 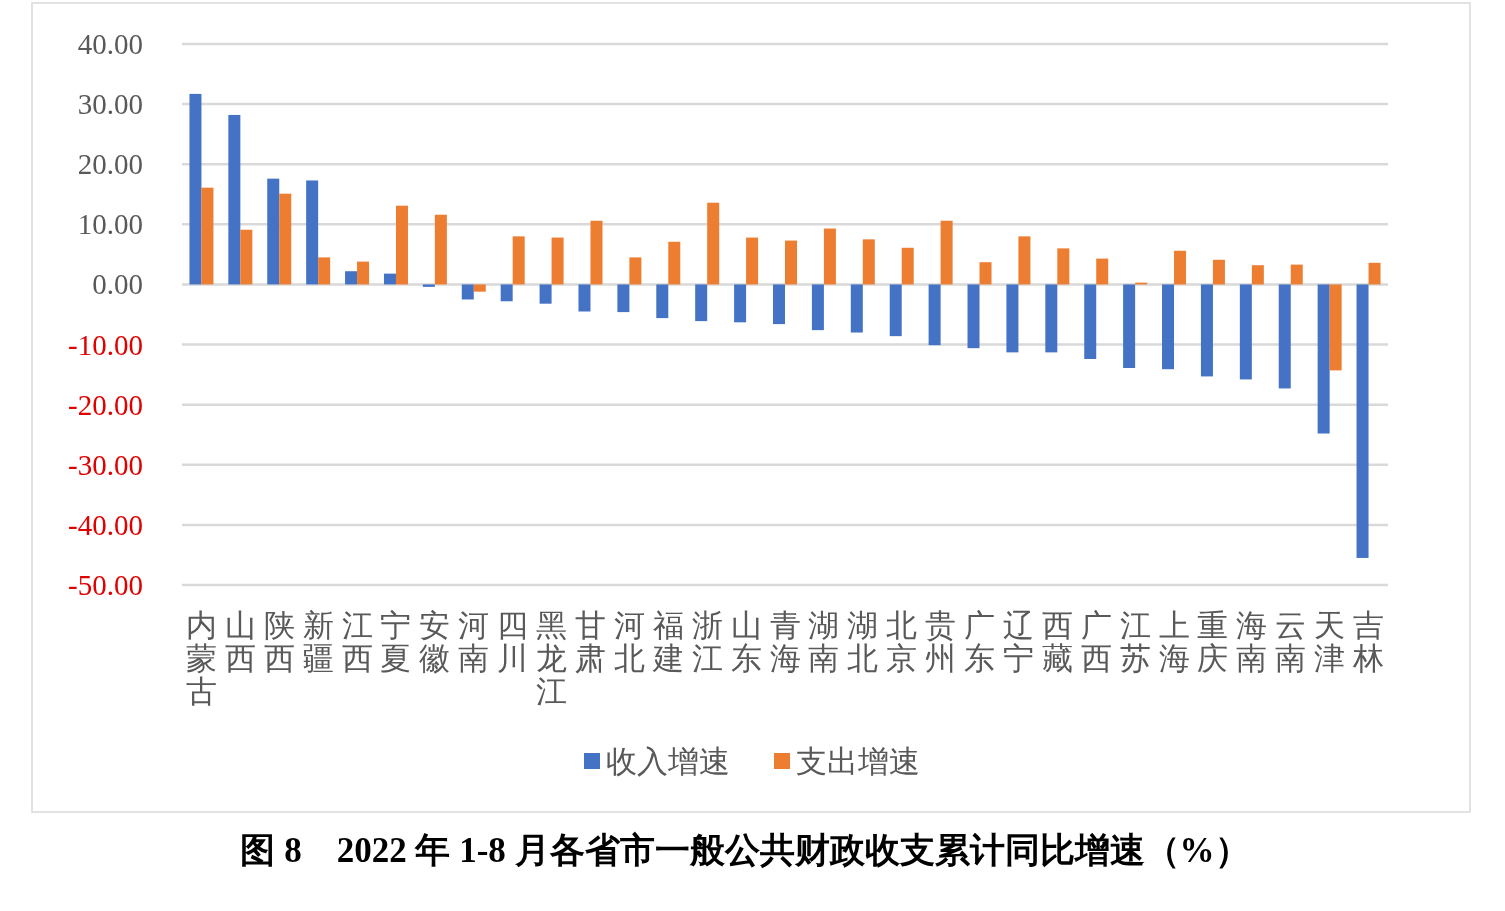 I want to click on x-tick-label: 贵州, so click(x=941, y=642).